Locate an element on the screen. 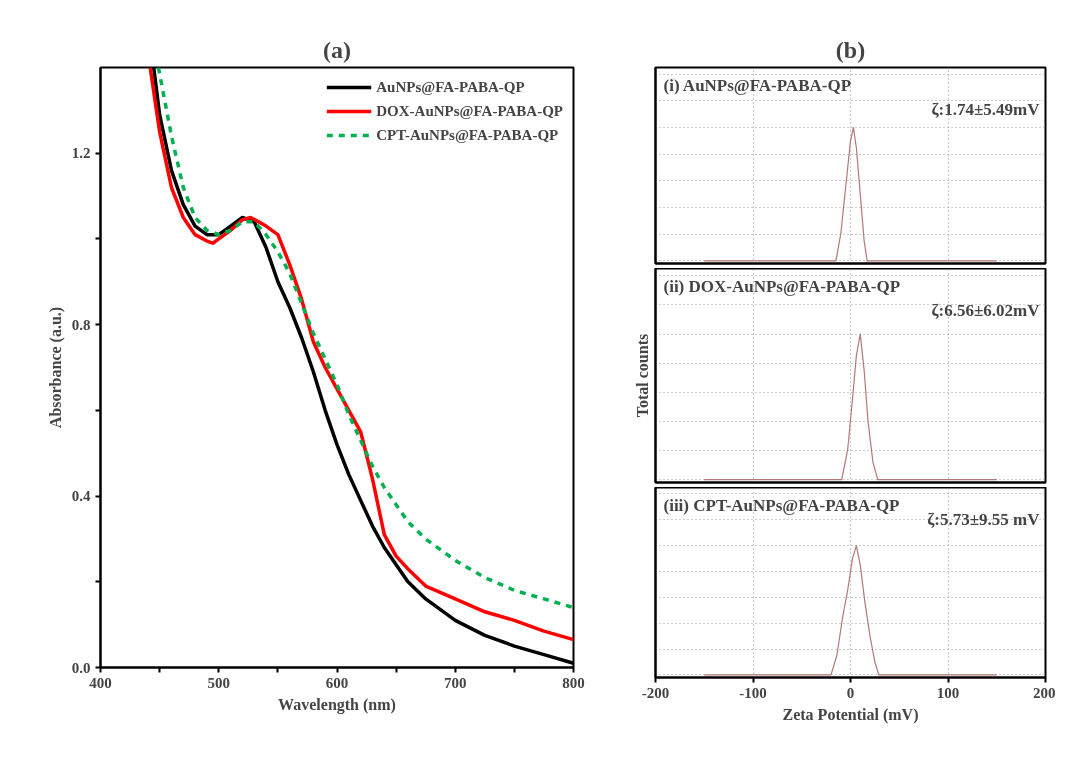  x-tick-label: -100 is located at coordinates (753, 692).